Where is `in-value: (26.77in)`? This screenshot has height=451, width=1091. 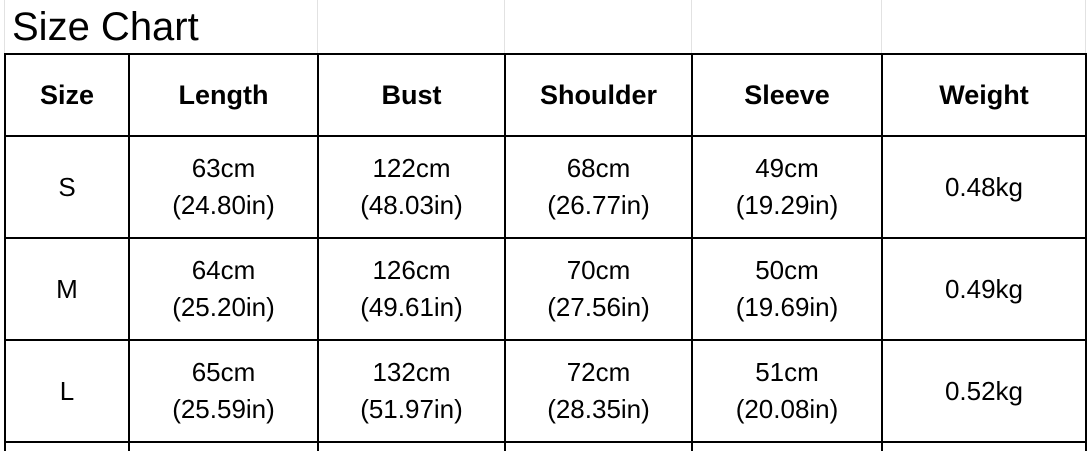 in-value: (26.77in) is located at coordinates (598, 205).